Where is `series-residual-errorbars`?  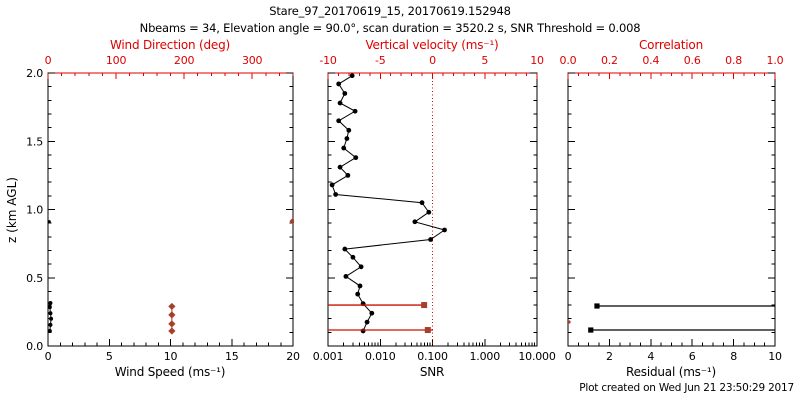 series-residual-errorbars is located at coordinates (681, 318).